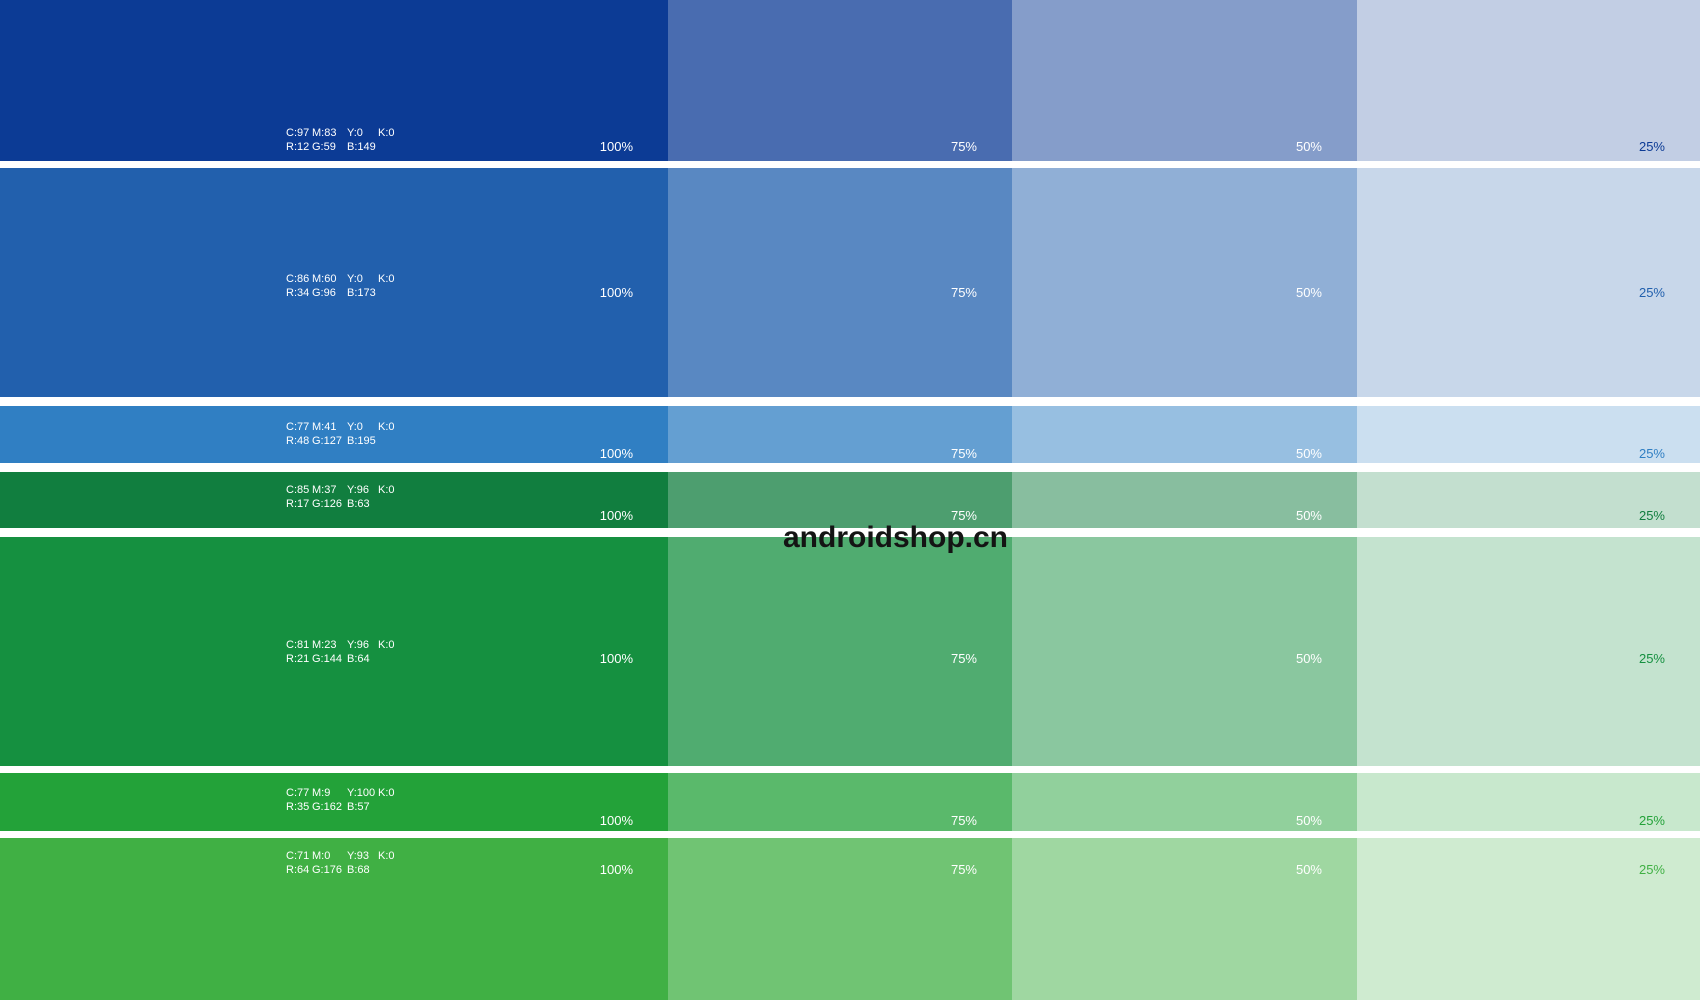  Describe the element at coordinates (340, 427) in the screenshot. I see `cmyk-values-line: C:77 M:41 Y:0 K:0` at that location.